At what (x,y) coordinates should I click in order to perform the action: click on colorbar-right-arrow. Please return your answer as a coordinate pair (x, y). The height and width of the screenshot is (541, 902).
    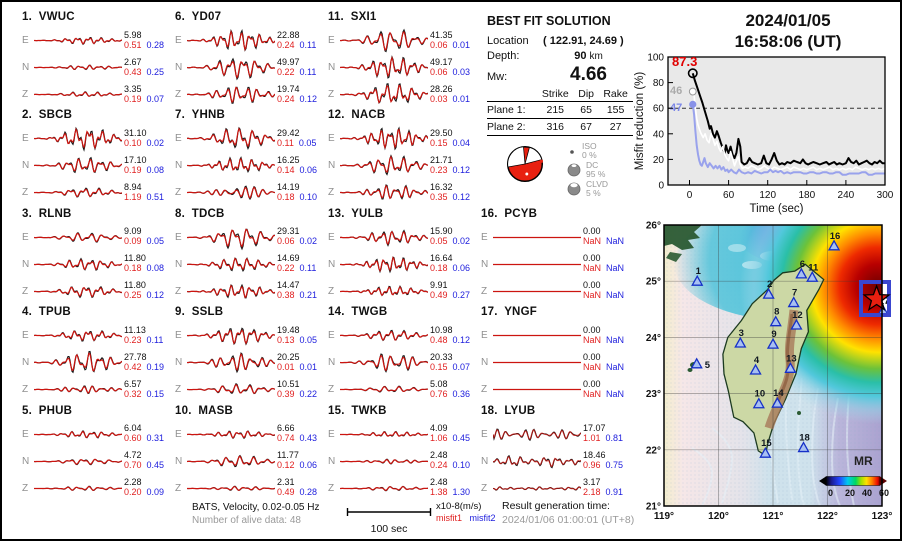
    Looking at the image, I should click on (883, 481).